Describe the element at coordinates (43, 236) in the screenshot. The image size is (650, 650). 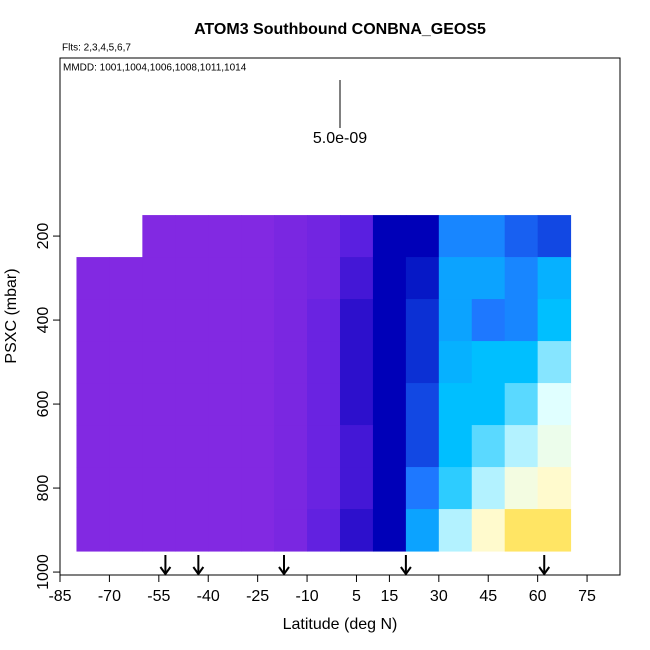
I see `y-tick-label: 200` at that location.